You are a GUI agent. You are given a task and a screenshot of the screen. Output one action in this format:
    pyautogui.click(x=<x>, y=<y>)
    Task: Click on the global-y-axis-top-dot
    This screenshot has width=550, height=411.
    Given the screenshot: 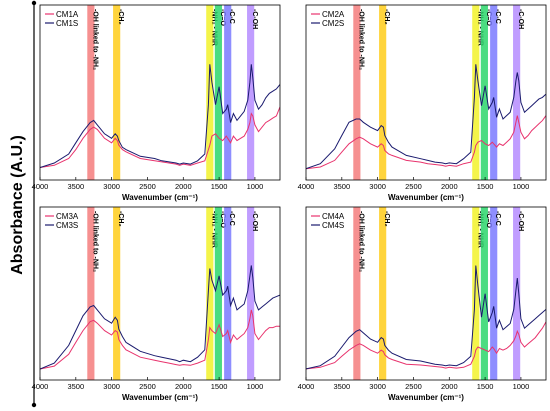 What is the action you would take?
    pyautogui.click(x=34, y=3)
    